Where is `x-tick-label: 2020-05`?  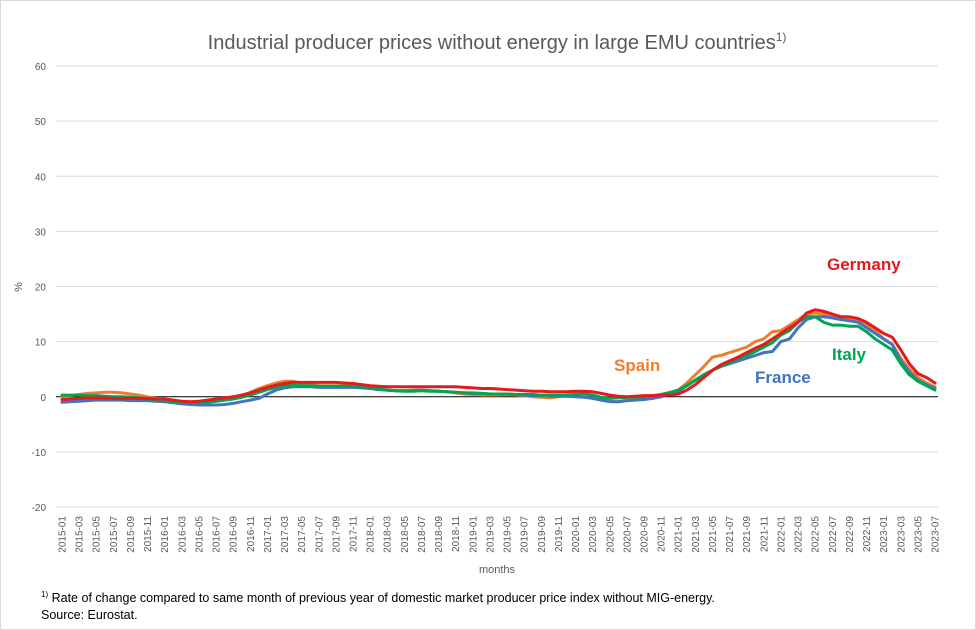 x-tick-label: 2020-05 is located at coordinates (610, 534).